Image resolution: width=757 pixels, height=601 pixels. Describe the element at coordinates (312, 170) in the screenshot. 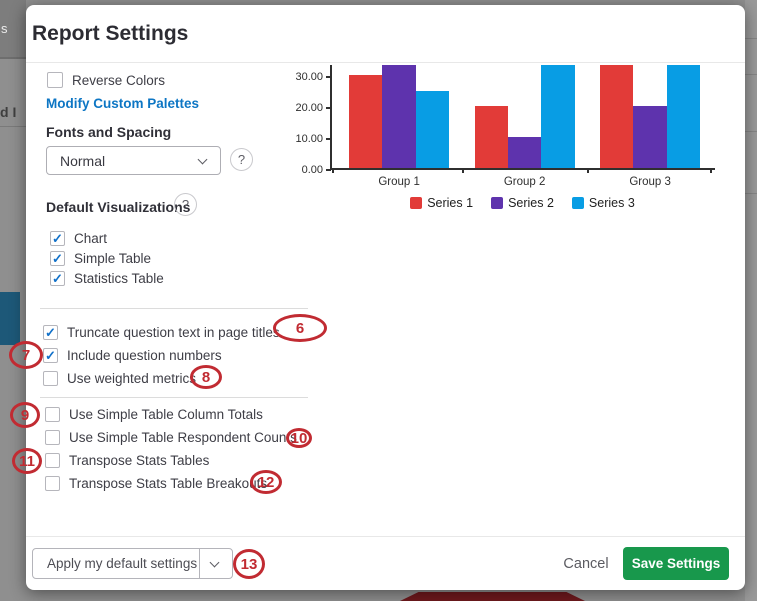

I see `y-axis-tick-label: 0.00` at that location.